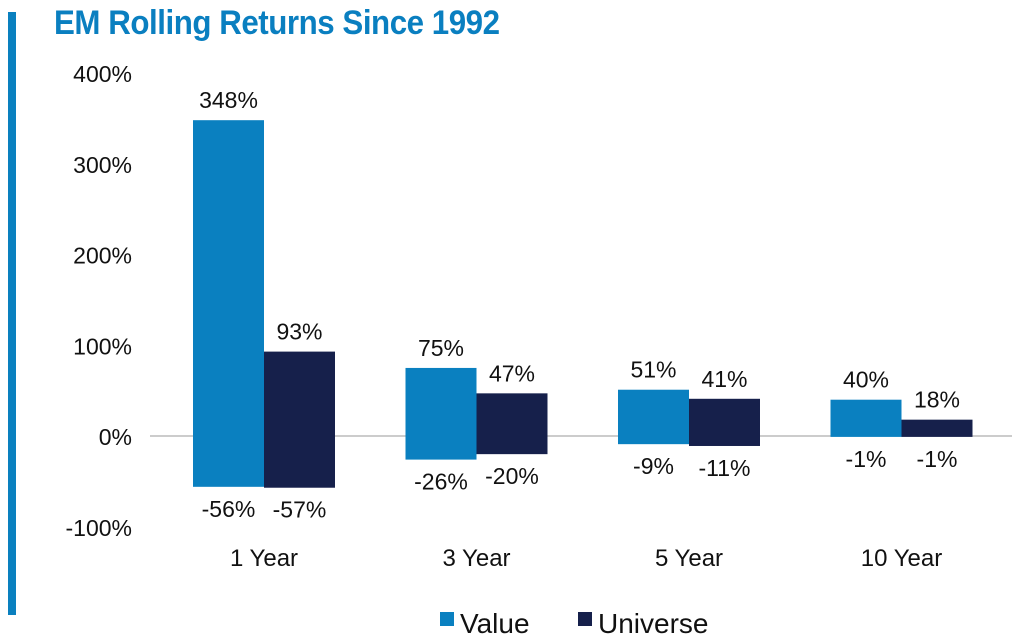 This screenshot has width=1024, height=644. What do you see at coordinates (585, 619) in the screenshot?
I see `legend-swatch-universe` at bounding box center [585, 619].